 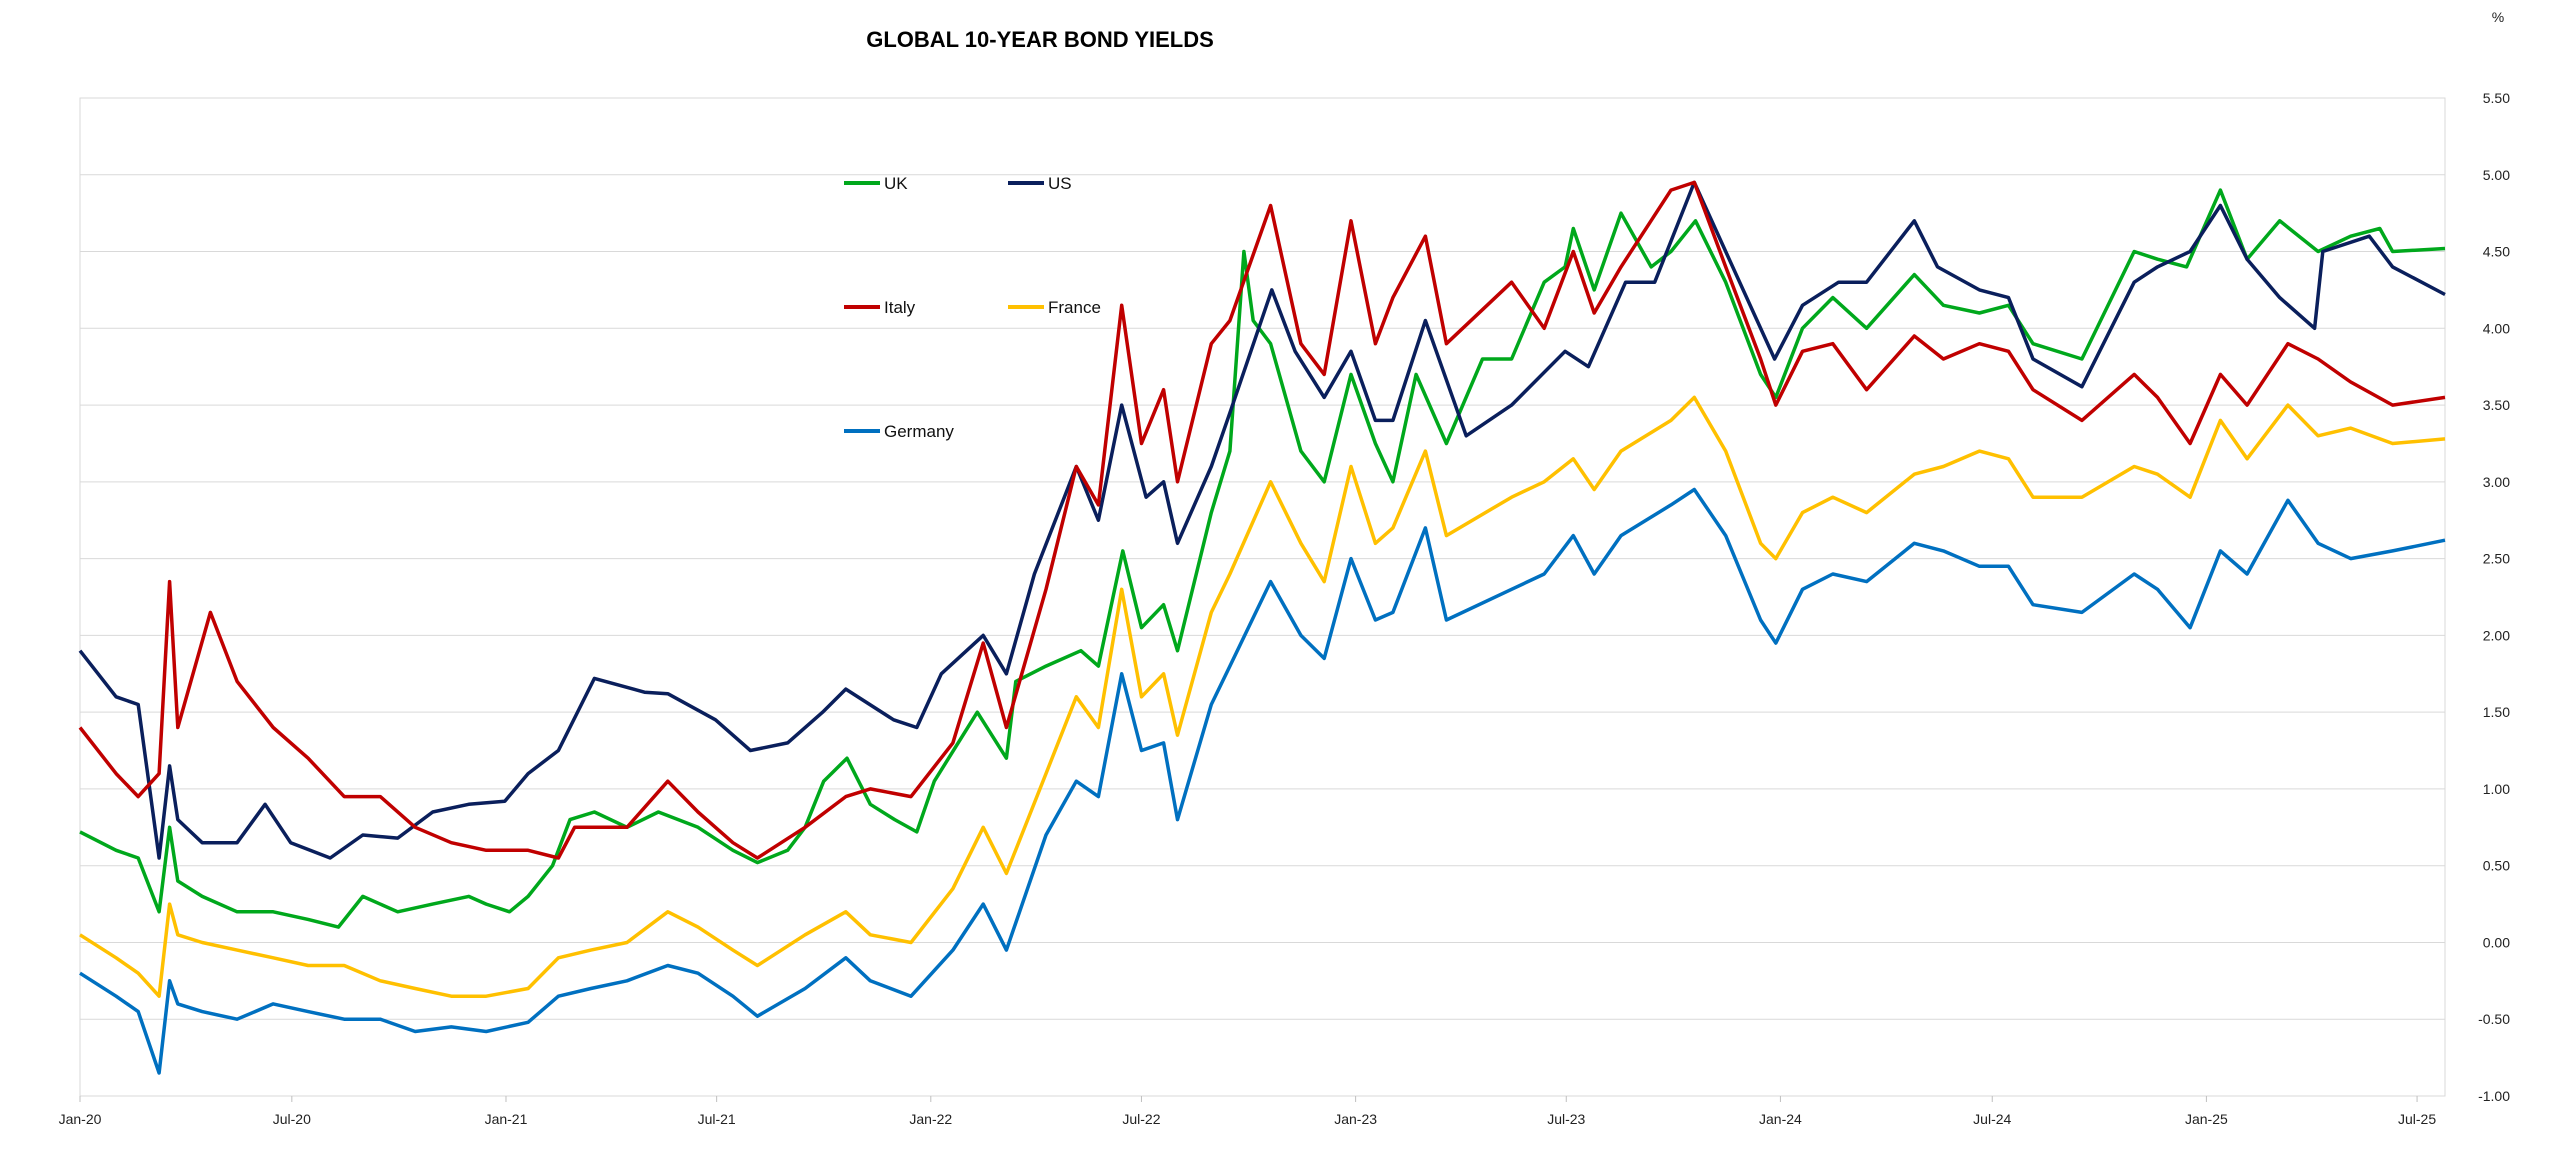 What do you see at coordinates (1060, 183) in the screenshot?
I see `legend-label-us: US` at bounding box center [1060, 183].